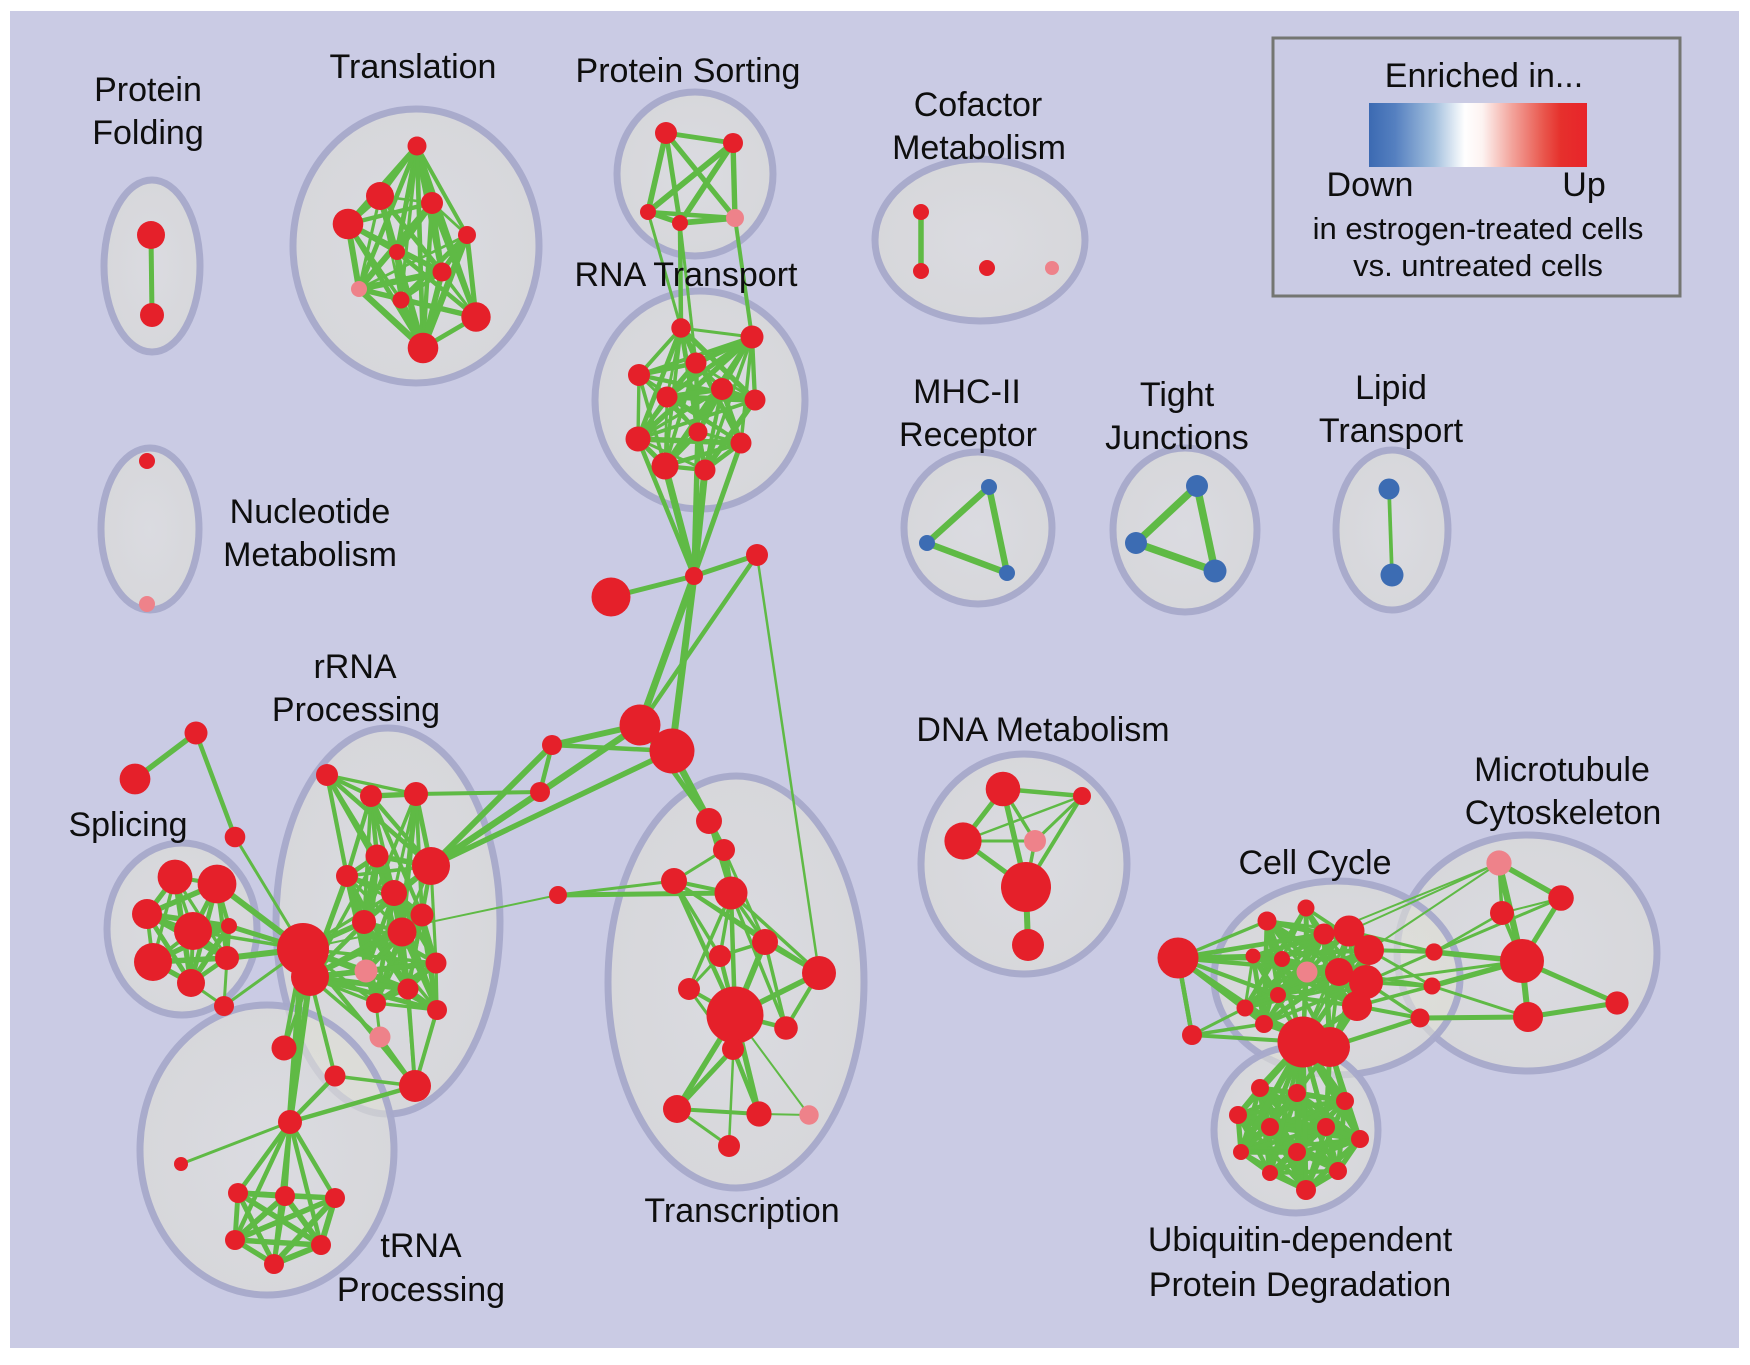 The width and height of the screenshot is (1750, 1365). What do you see at coordinates (1177, 438) in the screenshot?
I see `svg-text: Junctions` at bounding box center [1177, 438].